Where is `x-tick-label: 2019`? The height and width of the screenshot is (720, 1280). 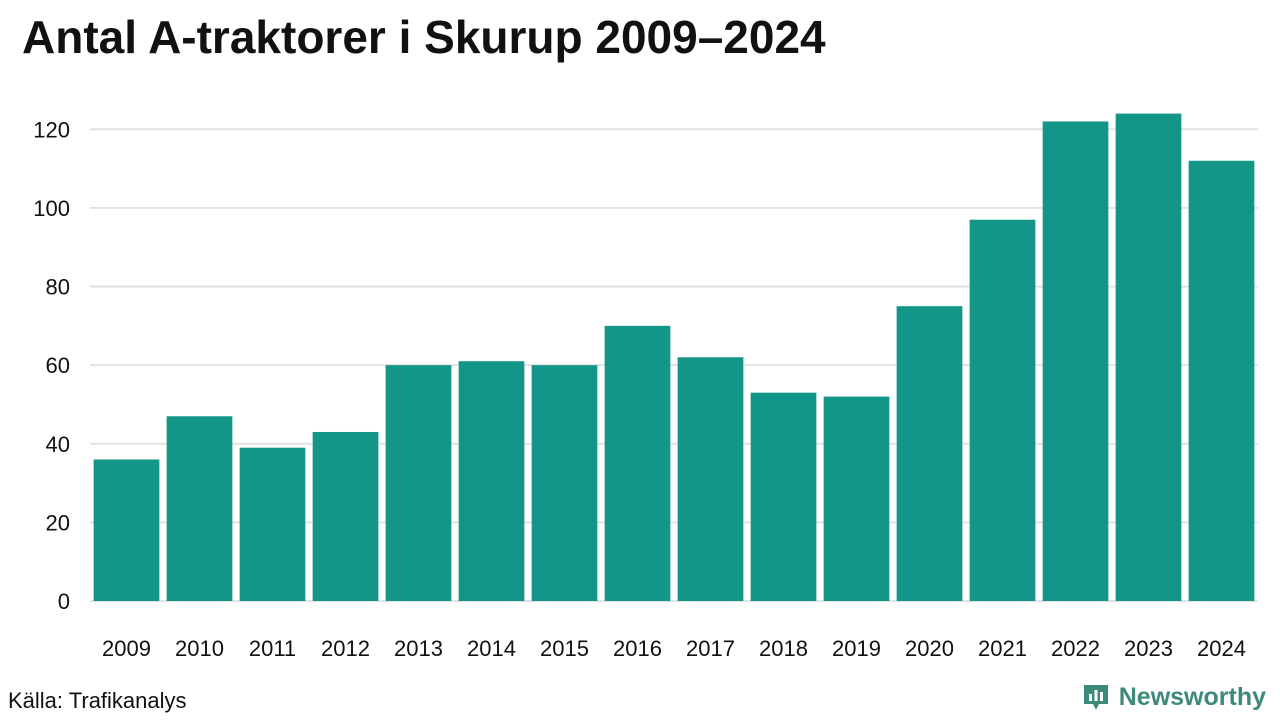
x-tick-label: 2019 is located at coordinates (856, 648).